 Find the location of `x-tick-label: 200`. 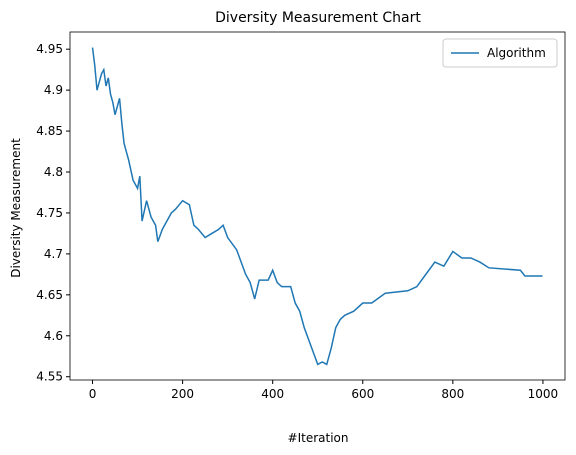

x-tick-label: 200 is located at coordinates (182, 394).